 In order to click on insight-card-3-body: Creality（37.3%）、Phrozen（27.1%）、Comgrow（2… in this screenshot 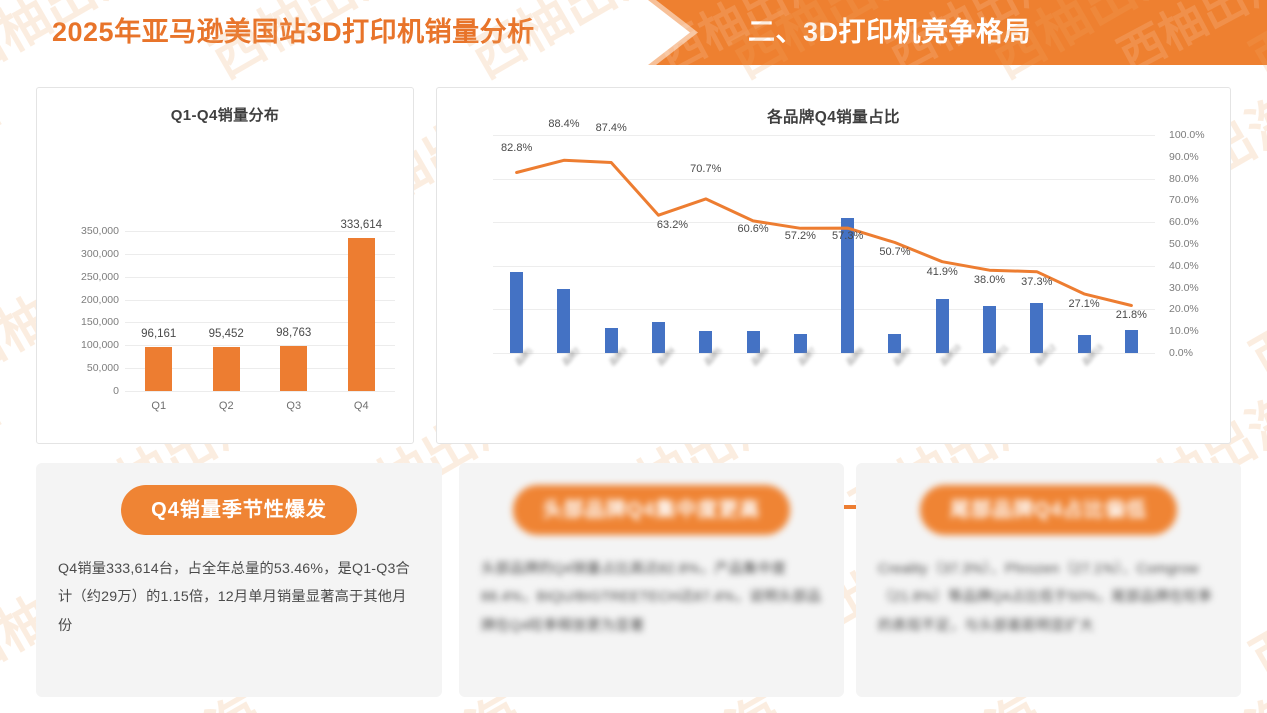, I will do `click(1045, 597)`.